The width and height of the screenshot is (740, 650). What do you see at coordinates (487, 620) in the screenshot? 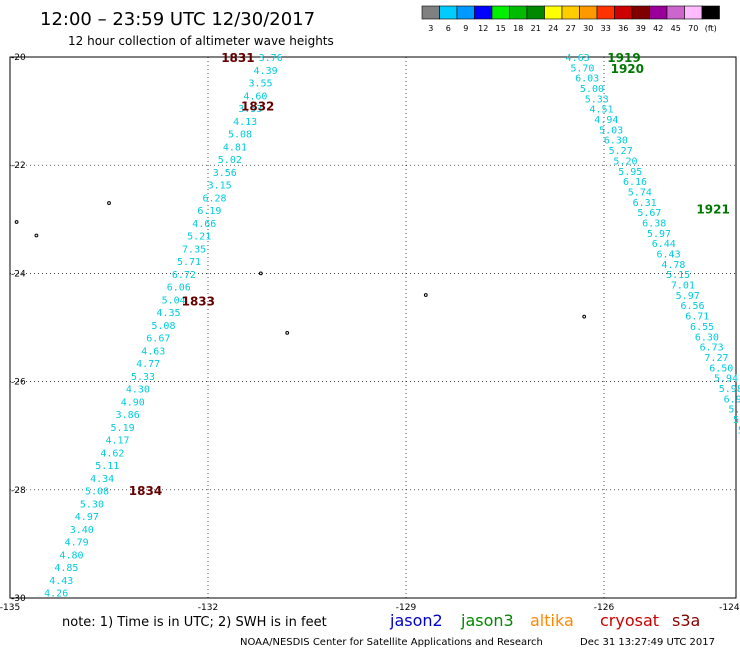
I see `satellite-name: jason3` at bounding box center [487, 620].